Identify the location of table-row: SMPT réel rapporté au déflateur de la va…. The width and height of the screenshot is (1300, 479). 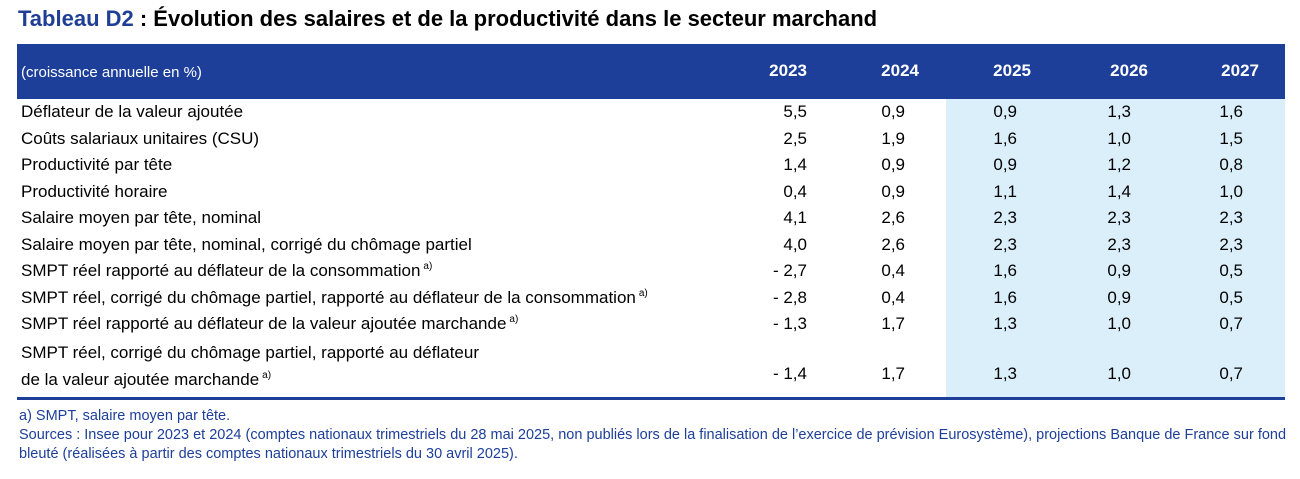
(651, 324).